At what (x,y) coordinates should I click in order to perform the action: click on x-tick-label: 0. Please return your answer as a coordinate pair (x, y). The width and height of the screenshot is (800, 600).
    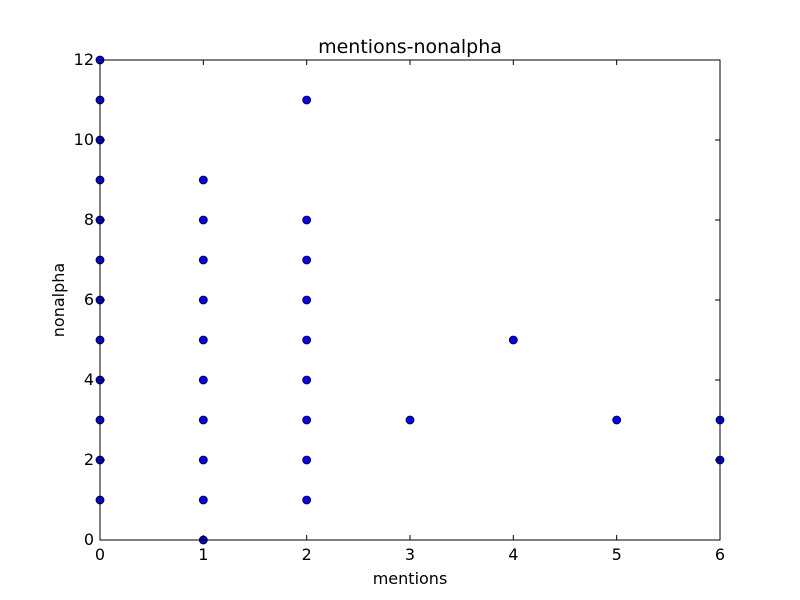
    Looking at the image, I should click on (100, 554).